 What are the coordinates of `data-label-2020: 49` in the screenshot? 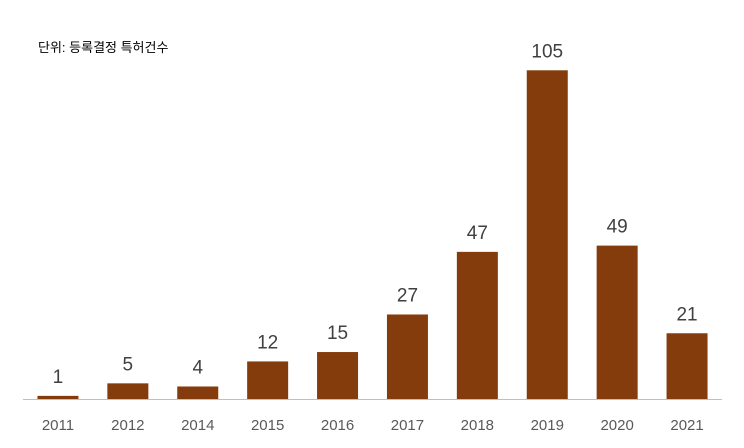 It's located at (617, 227).